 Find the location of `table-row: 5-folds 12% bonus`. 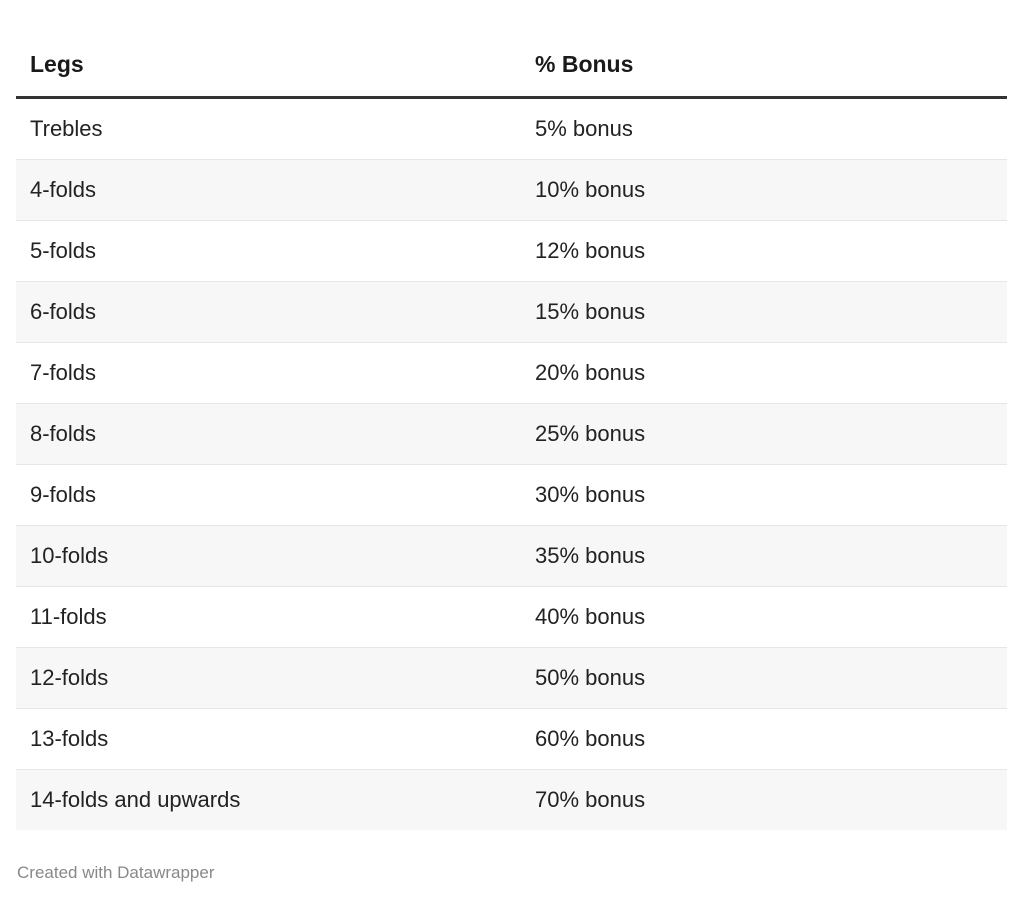

table-row: 5-folds 12% bonus is located at coordinates (511, 251).